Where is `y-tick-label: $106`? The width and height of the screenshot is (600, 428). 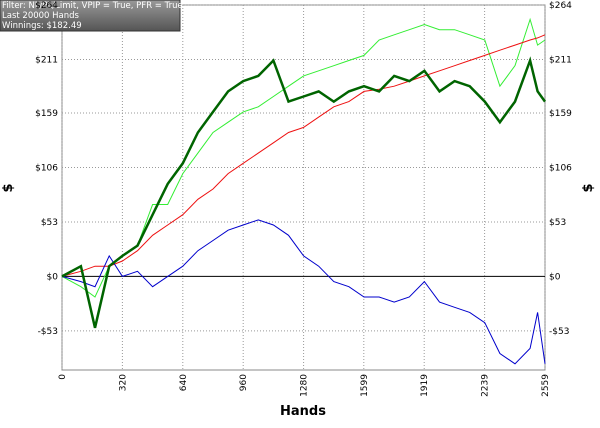
y-tick-label: $106 is located at coordinates (46, 168).